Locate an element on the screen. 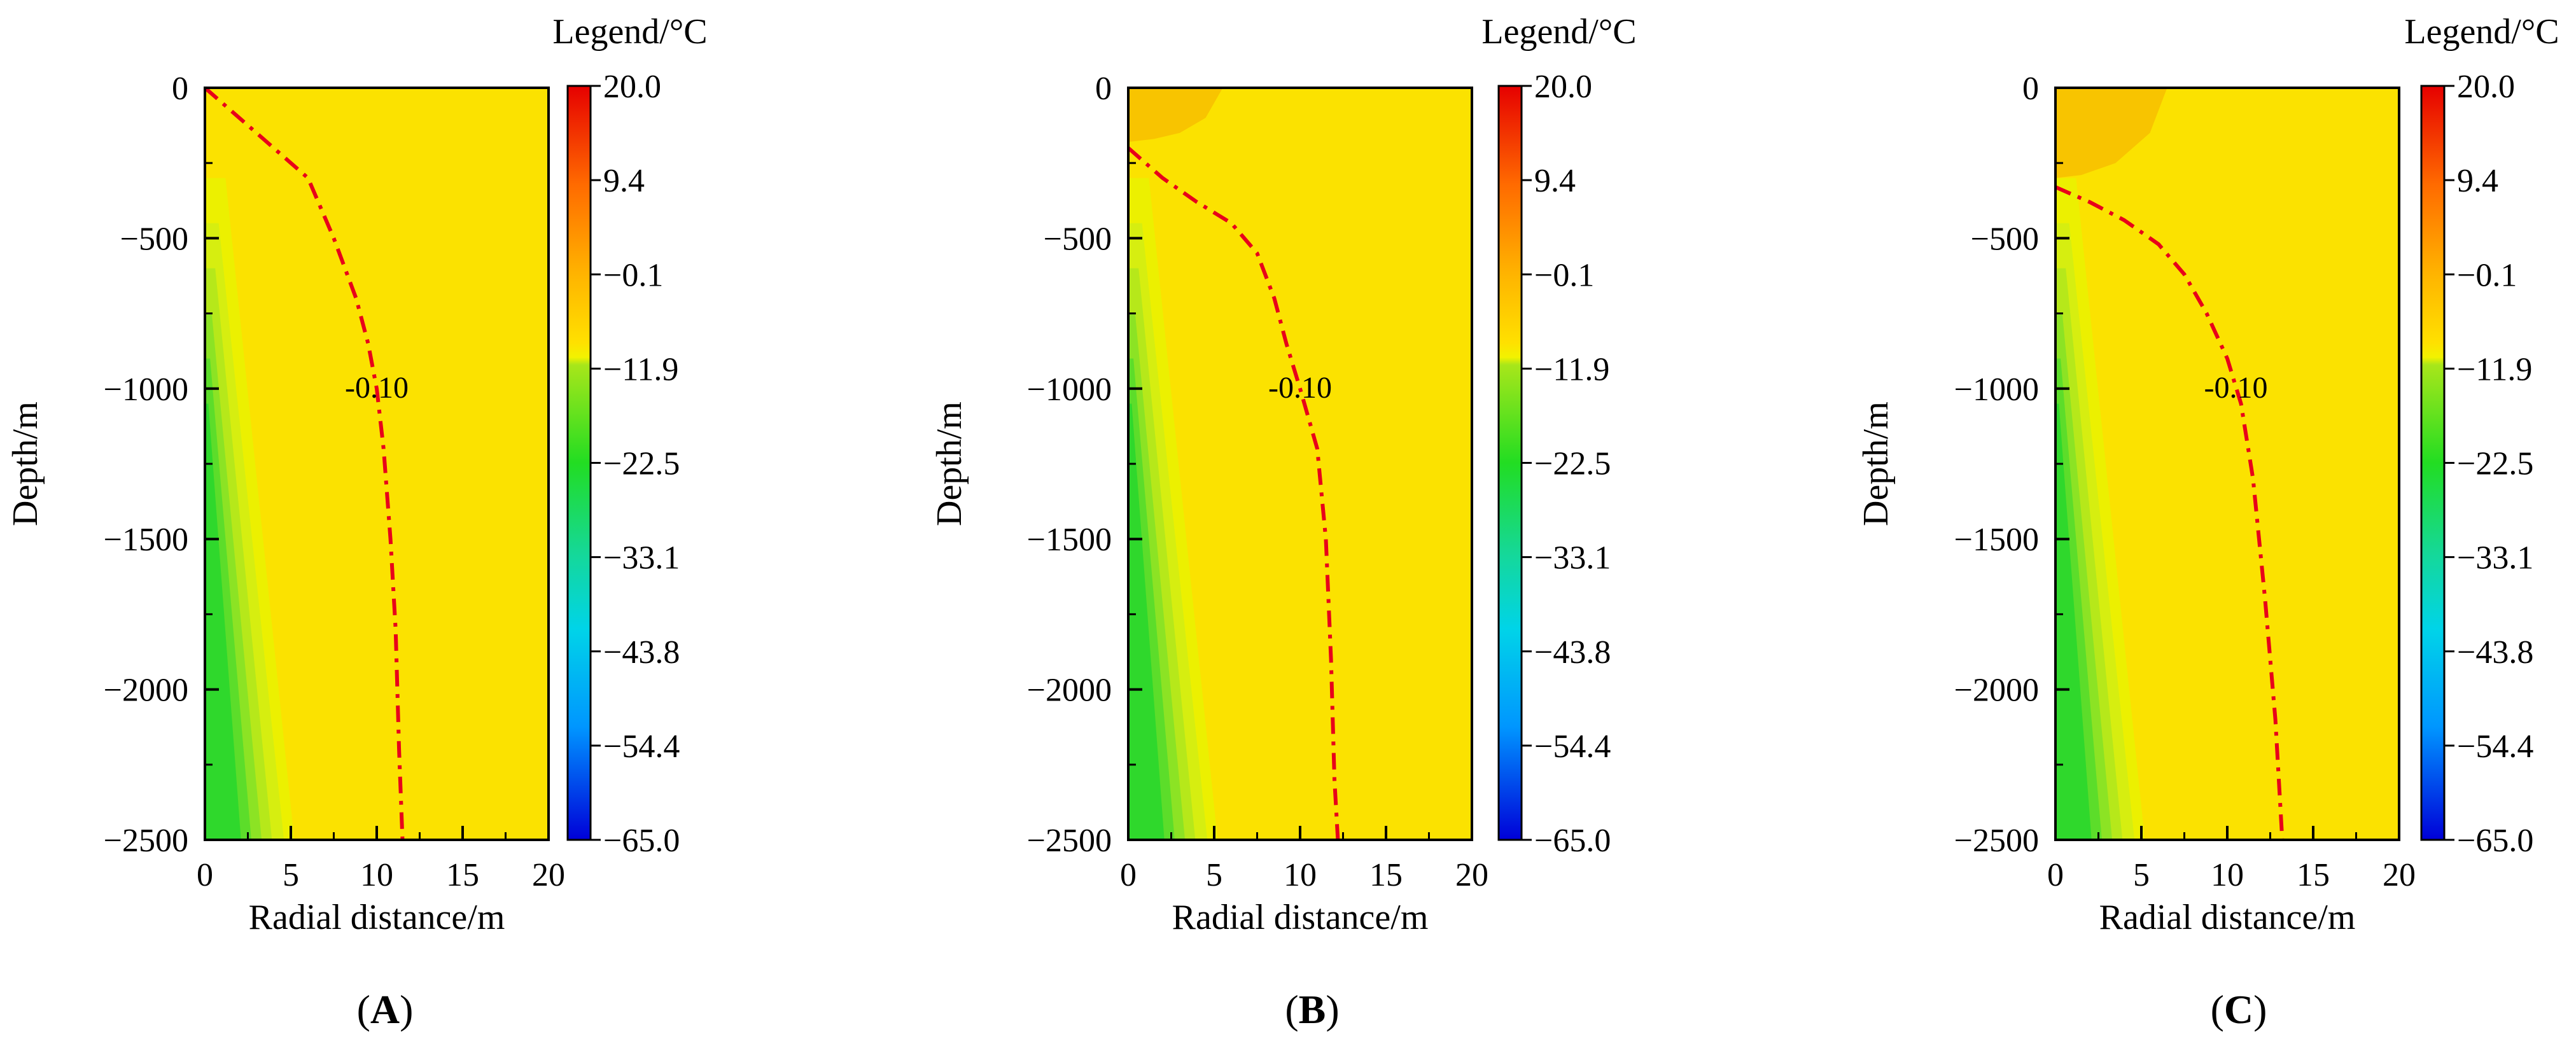 This screenshot has width=2576, height=1039. panel-label: (A) is located at coordinates (385, 1009).